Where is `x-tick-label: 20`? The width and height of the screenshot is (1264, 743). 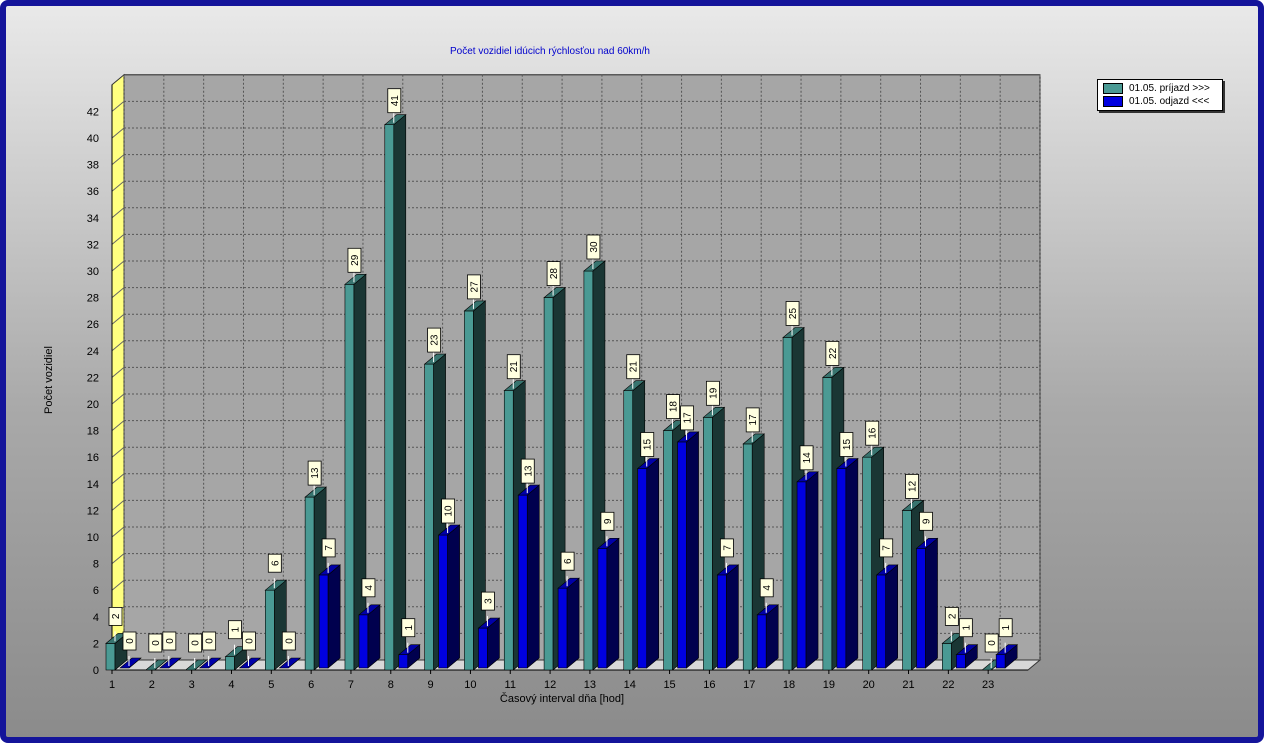
x-tick-label: 20 is located at coordinates (869, 685).